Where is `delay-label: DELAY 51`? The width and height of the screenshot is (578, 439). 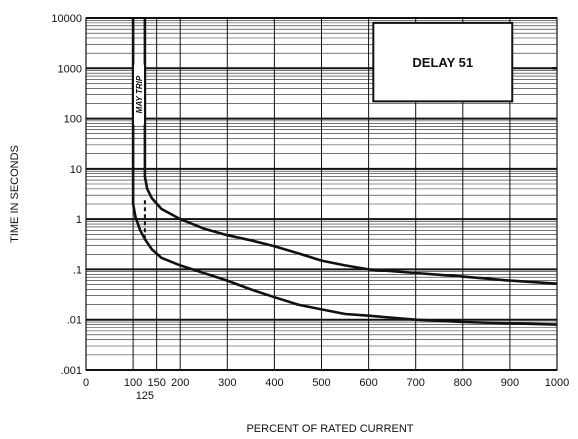
delay-label: DELAY 51 is located at coordinates (442, 62).